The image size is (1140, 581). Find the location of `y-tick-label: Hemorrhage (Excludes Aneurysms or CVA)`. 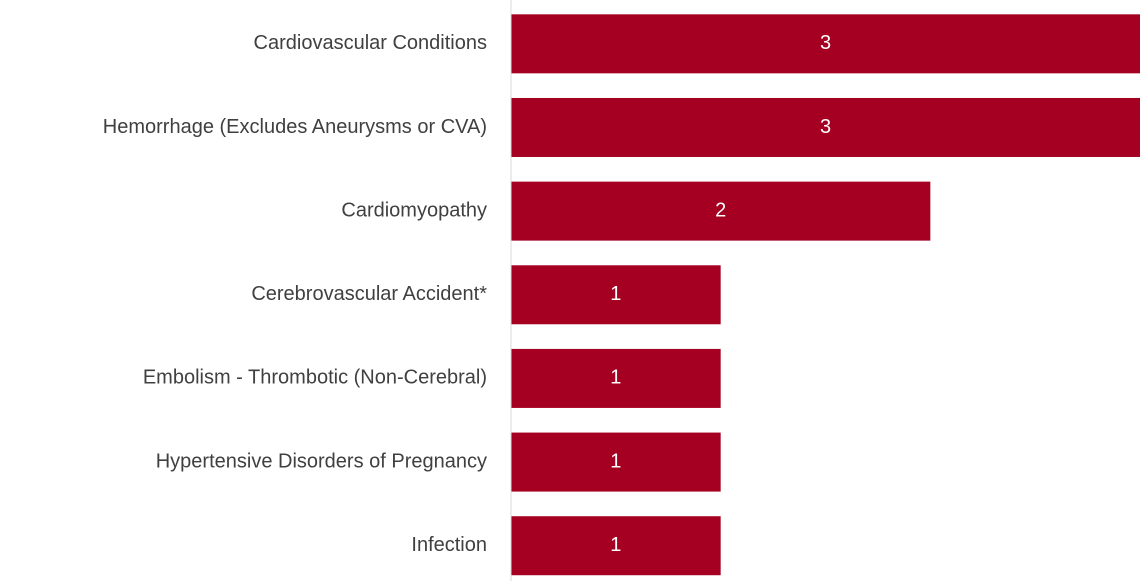

y-tick-label: Hemorrhage (Excludes Aneurysms or CVA) is located at coordinates (295, 127).